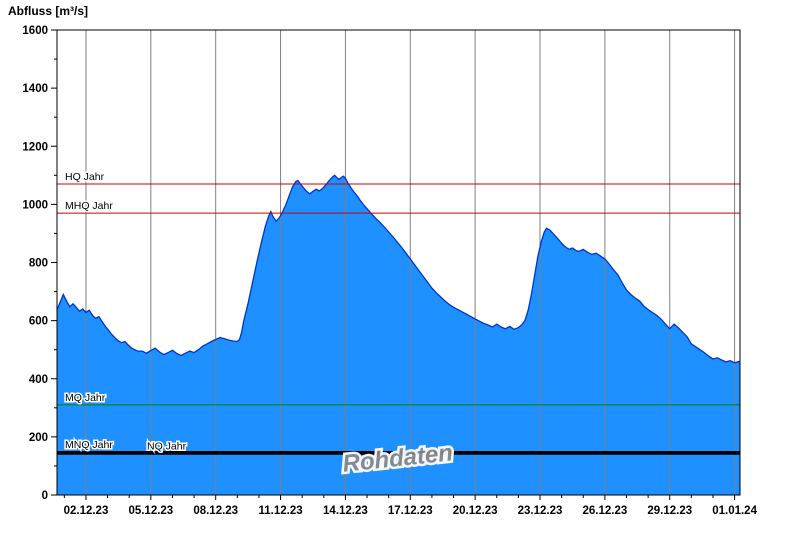 This screenshot has width=800, height=550. What do you see at coordinates (86, 511) in the screenshot?
I see `x-tick-label: 02.12.23` at bounding box center [86, 511].